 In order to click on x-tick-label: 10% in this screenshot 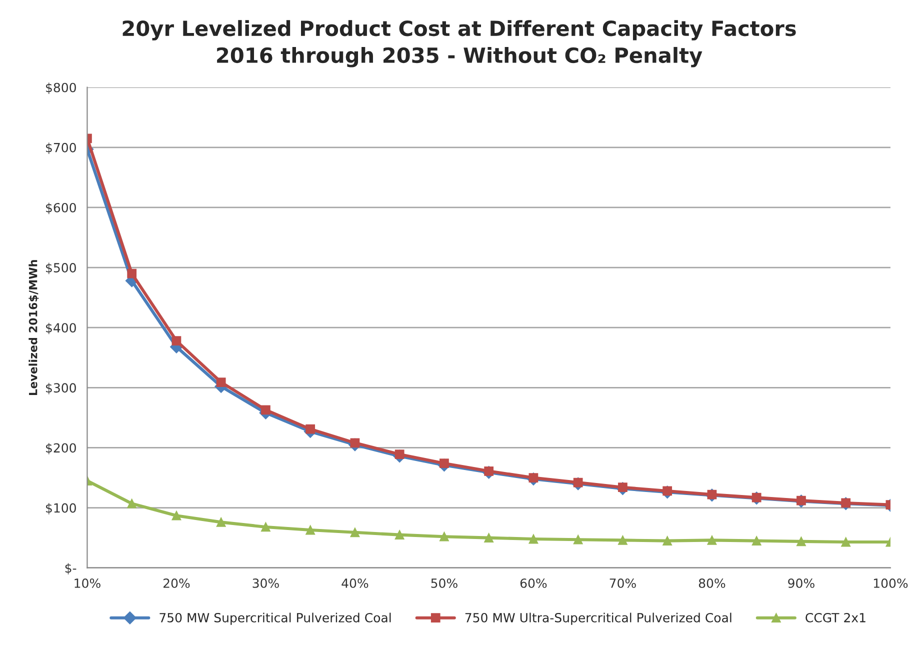, I will do `click(87, 583)`.